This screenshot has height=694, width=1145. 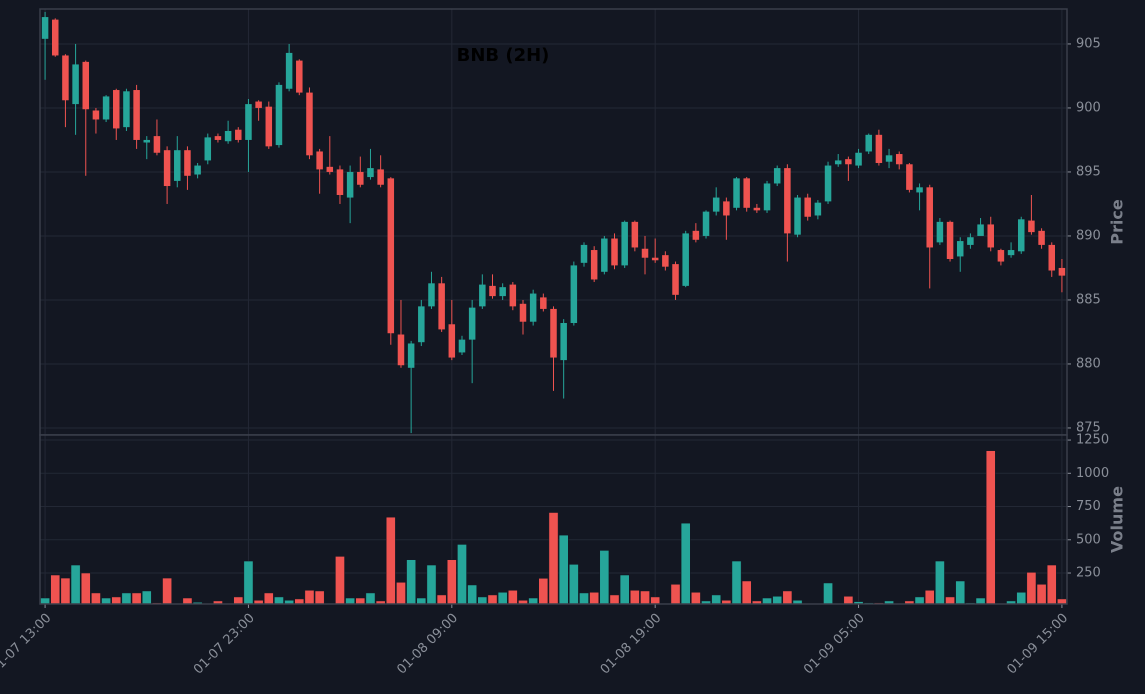 What do you see at coordinates (1092, 440) in the screenshot?
I see `y-tick-label: 1250` at bounding box center [1092, 440].